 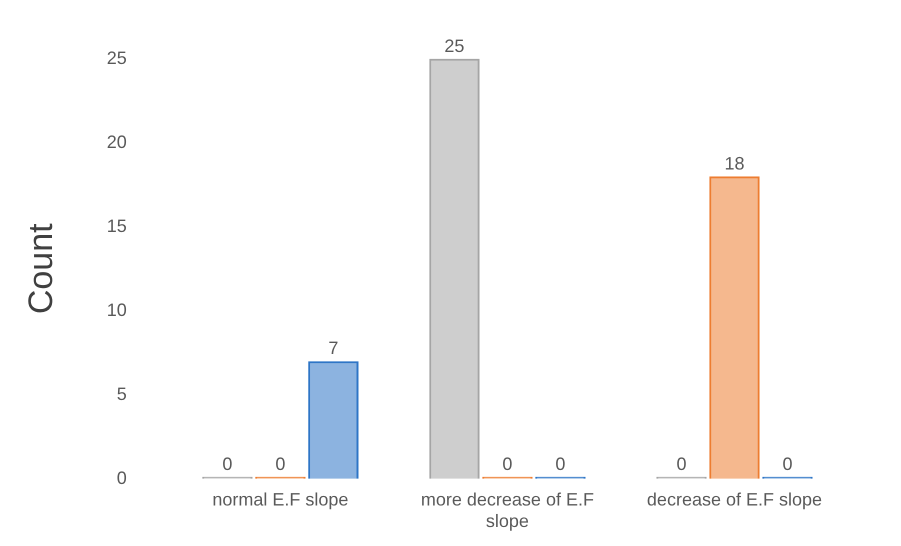 What do you see at coordinates (734, 500) in the screenshot?
I see `x-tick-label: decrease of E.F slope` at bounding box center [734, 500].